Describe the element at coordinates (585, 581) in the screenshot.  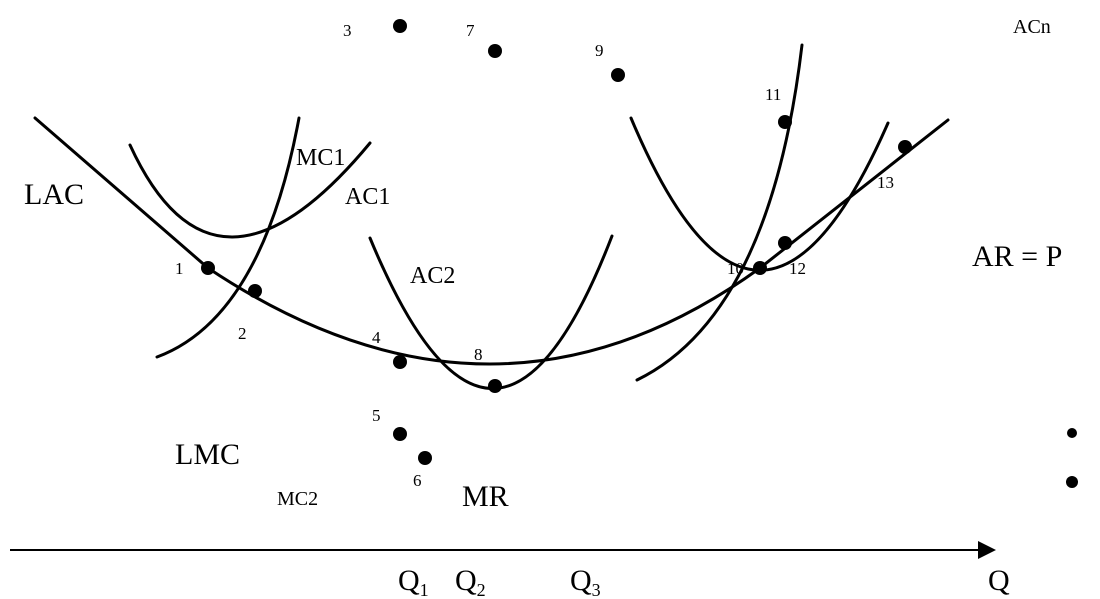
I see `tick-q3: Q3` at that location.